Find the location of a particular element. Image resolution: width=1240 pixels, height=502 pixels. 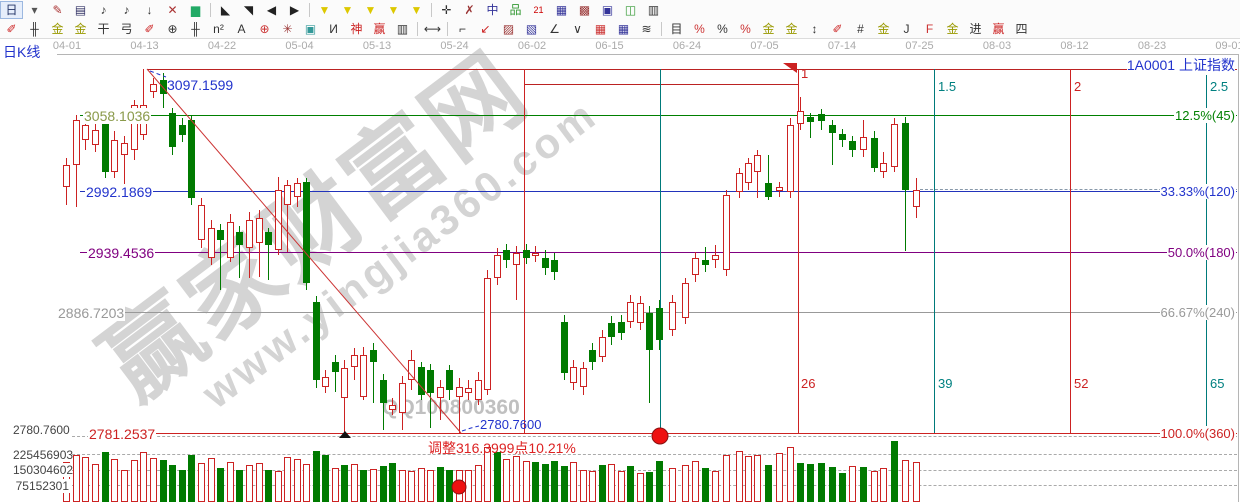

matrix-tool-icon: ▣ is located at coordinates (310, 28).